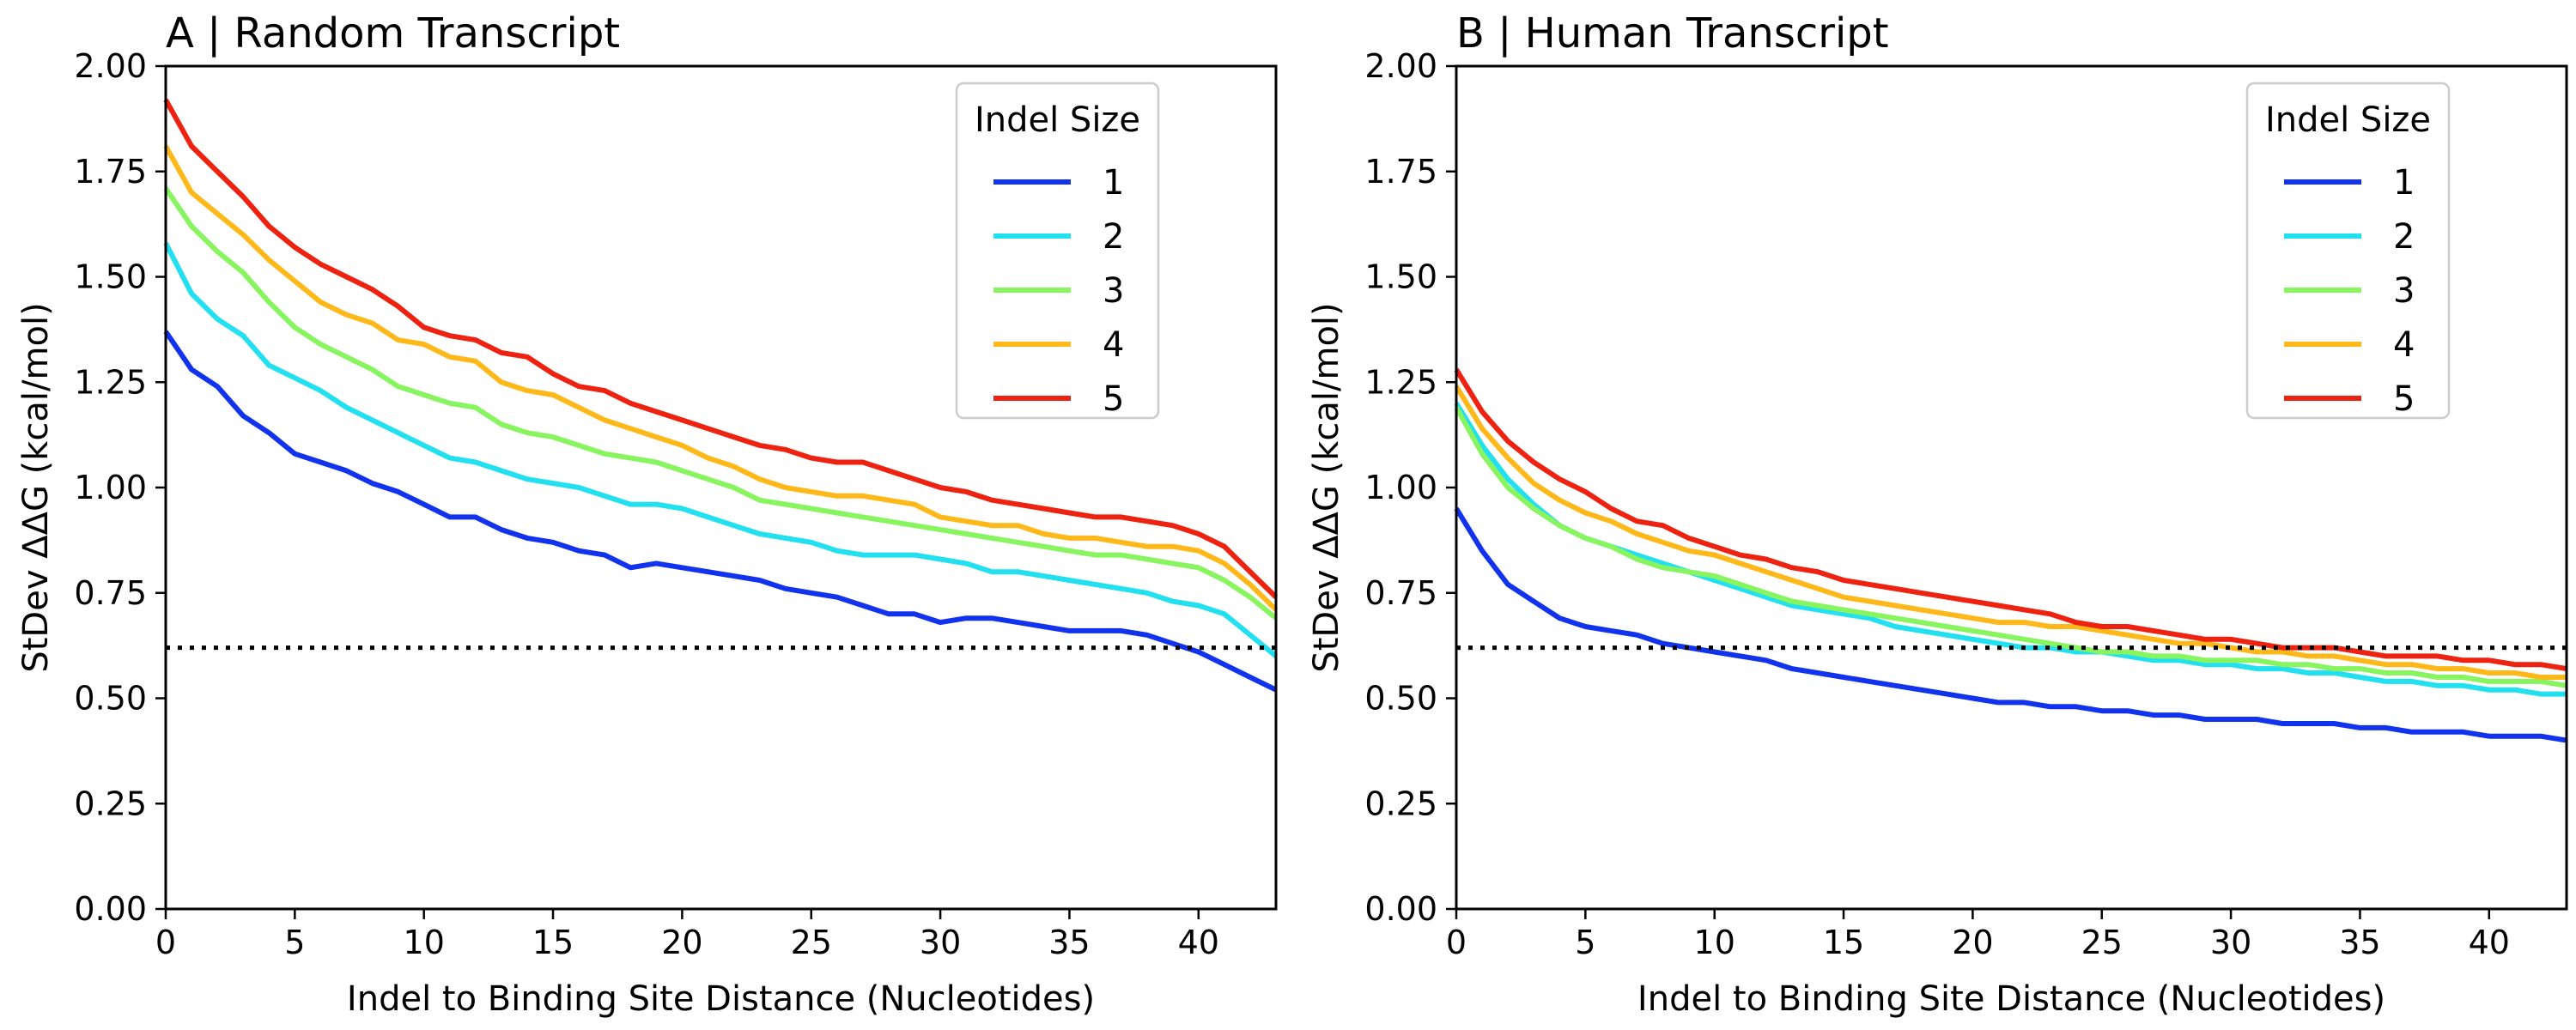 The image size is (2576, 1030). I want to click on chart-title: A | Random Transcript, so click(393, 33).